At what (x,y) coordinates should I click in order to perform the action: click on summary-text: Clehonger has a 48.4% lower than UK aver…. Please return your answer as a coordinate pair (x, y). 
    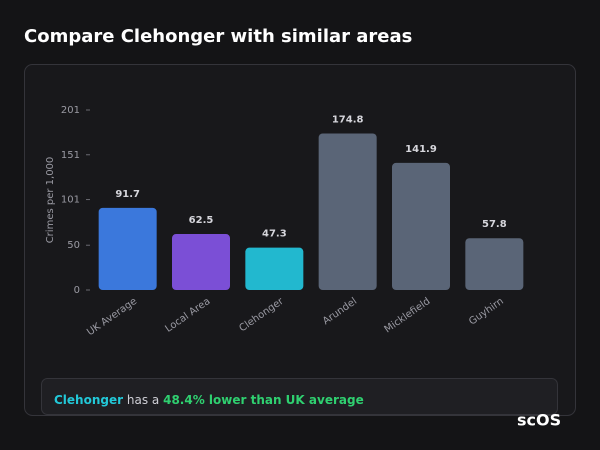
    Looking at the image, I should click on (209, 400).